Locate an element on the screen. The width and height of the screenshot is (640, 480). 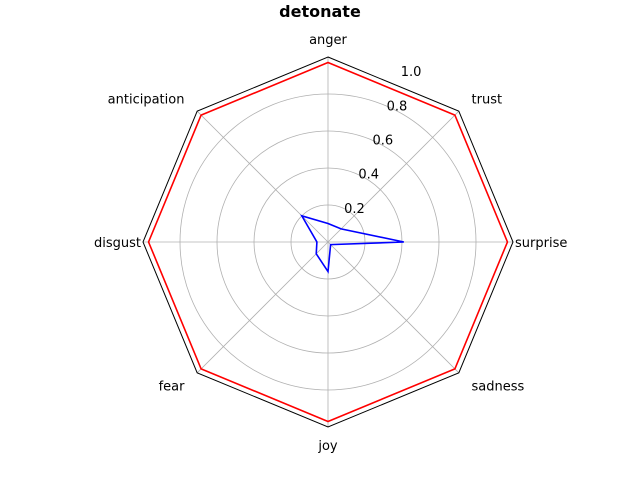
category-label-anticipation: anticipation is located at coordinates (146, 99).